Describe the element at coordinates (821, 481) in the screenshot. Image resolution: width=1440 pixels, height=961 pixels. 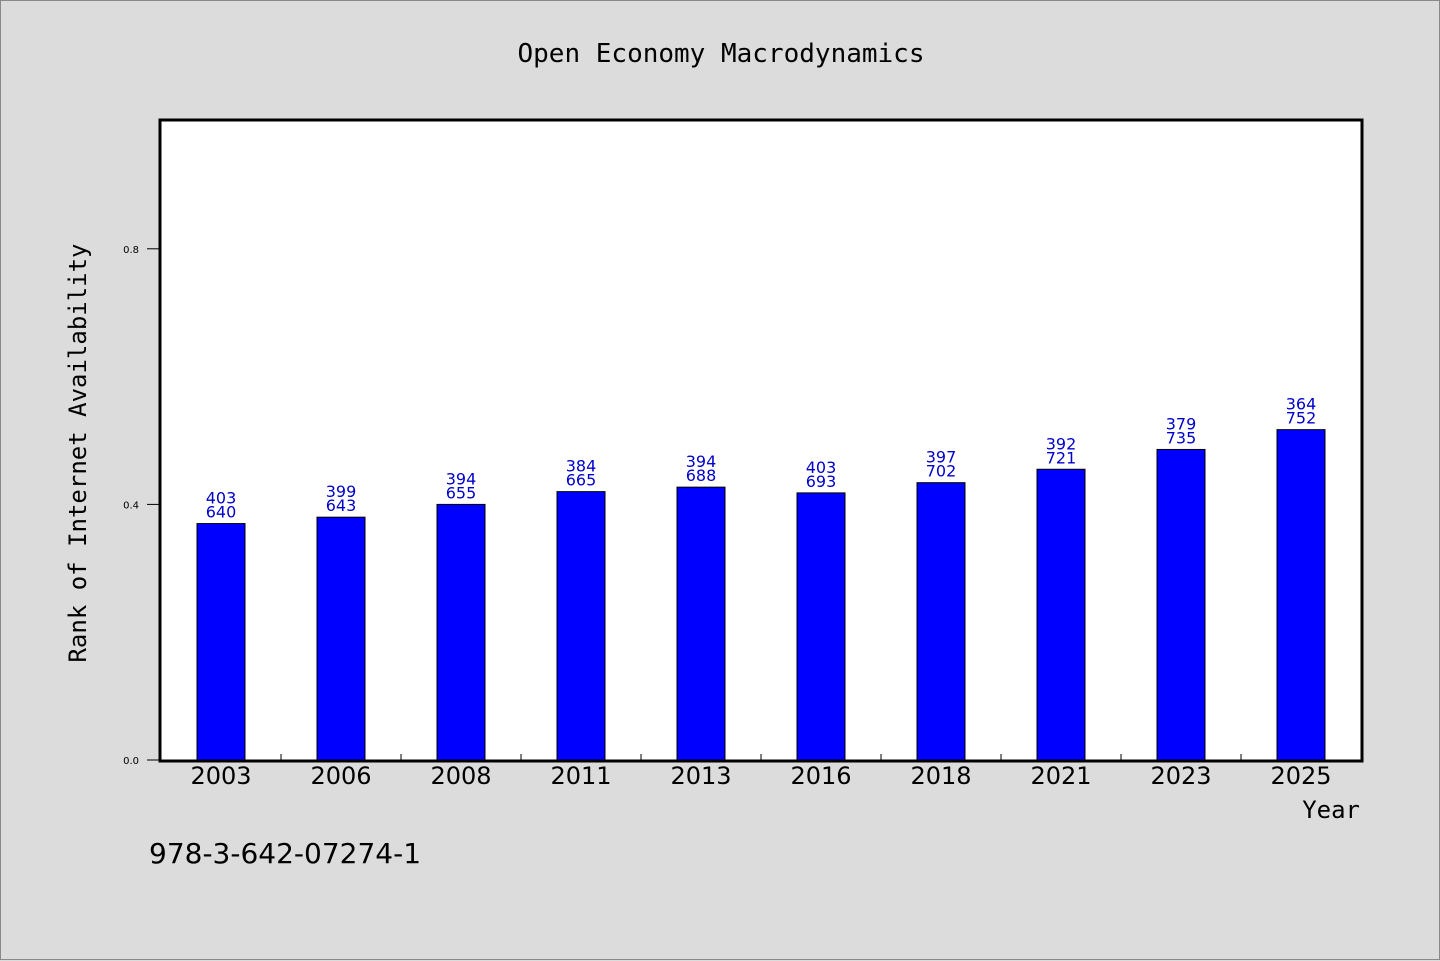
I see `bar-label-bottom: 693` at that location.